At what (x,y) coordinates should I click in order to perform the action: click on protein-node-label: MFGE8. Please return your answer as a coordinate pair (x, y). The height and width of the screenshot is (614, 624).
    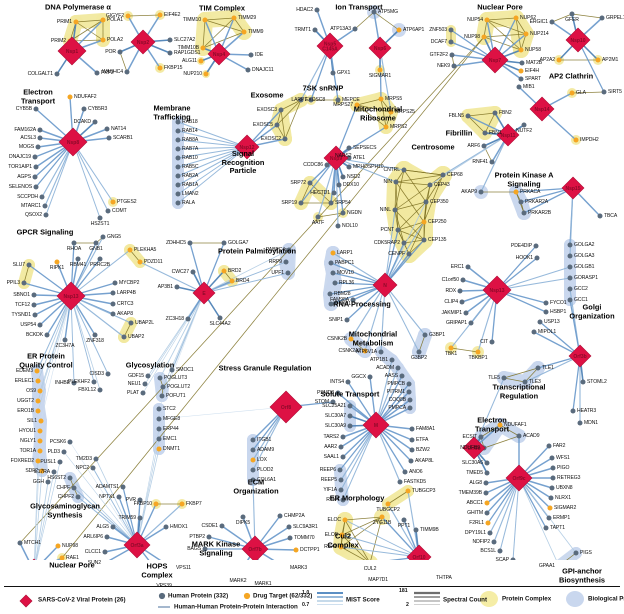
    Looking at the image, I should click on (172, 419).